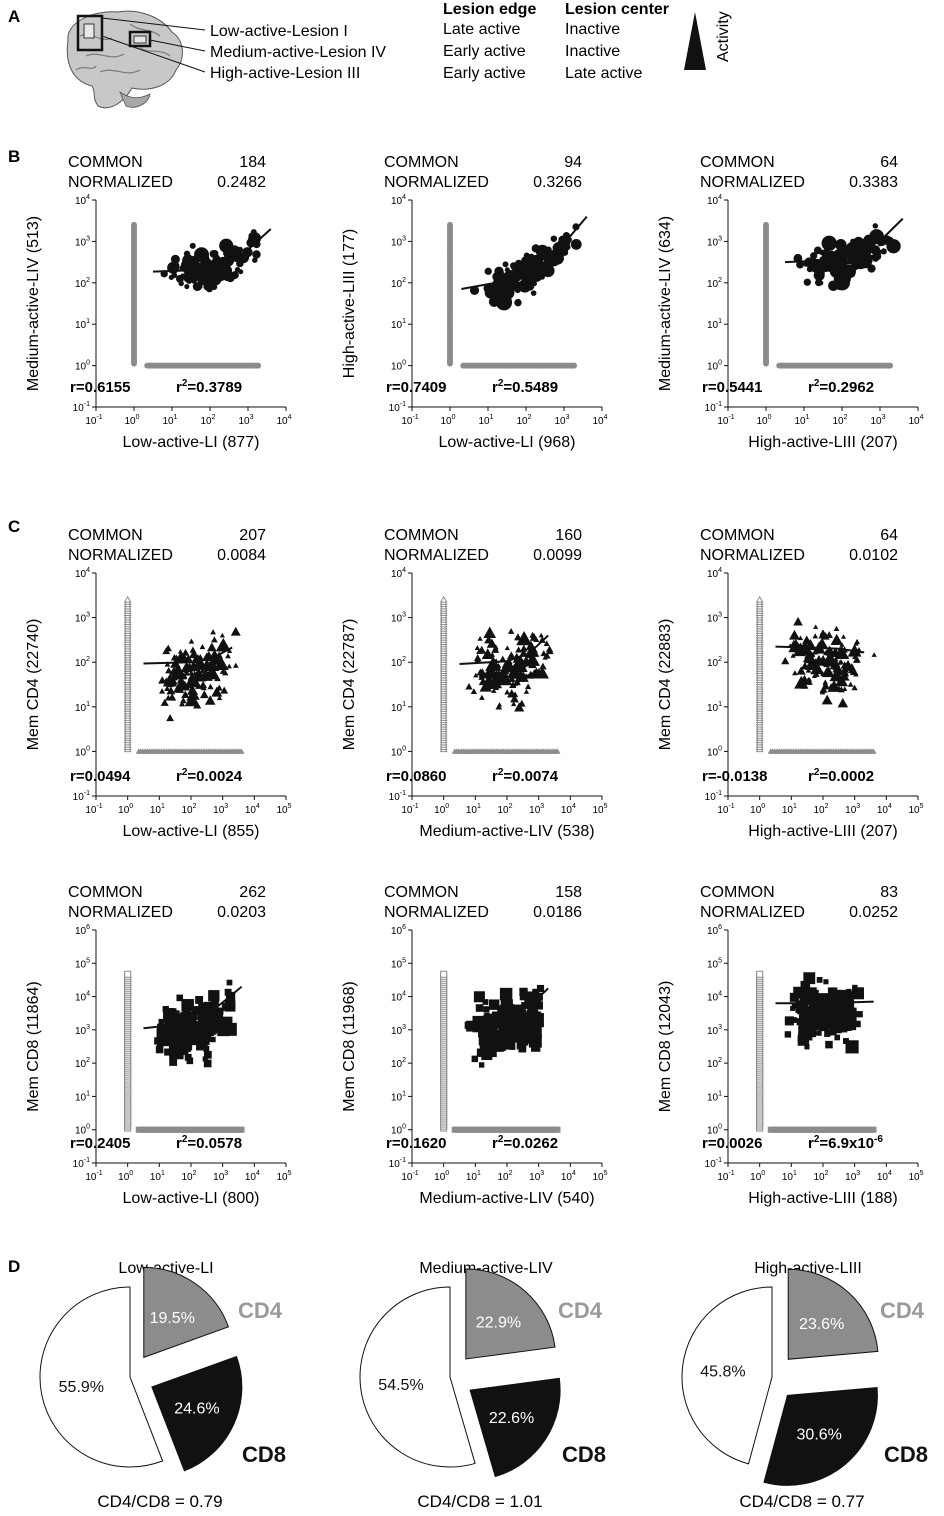 The image size is (944, 1516). What do you see at coordinates (252, 162) in the screenshot?
I see `common-value: 184` at bounding box center [252, 162].